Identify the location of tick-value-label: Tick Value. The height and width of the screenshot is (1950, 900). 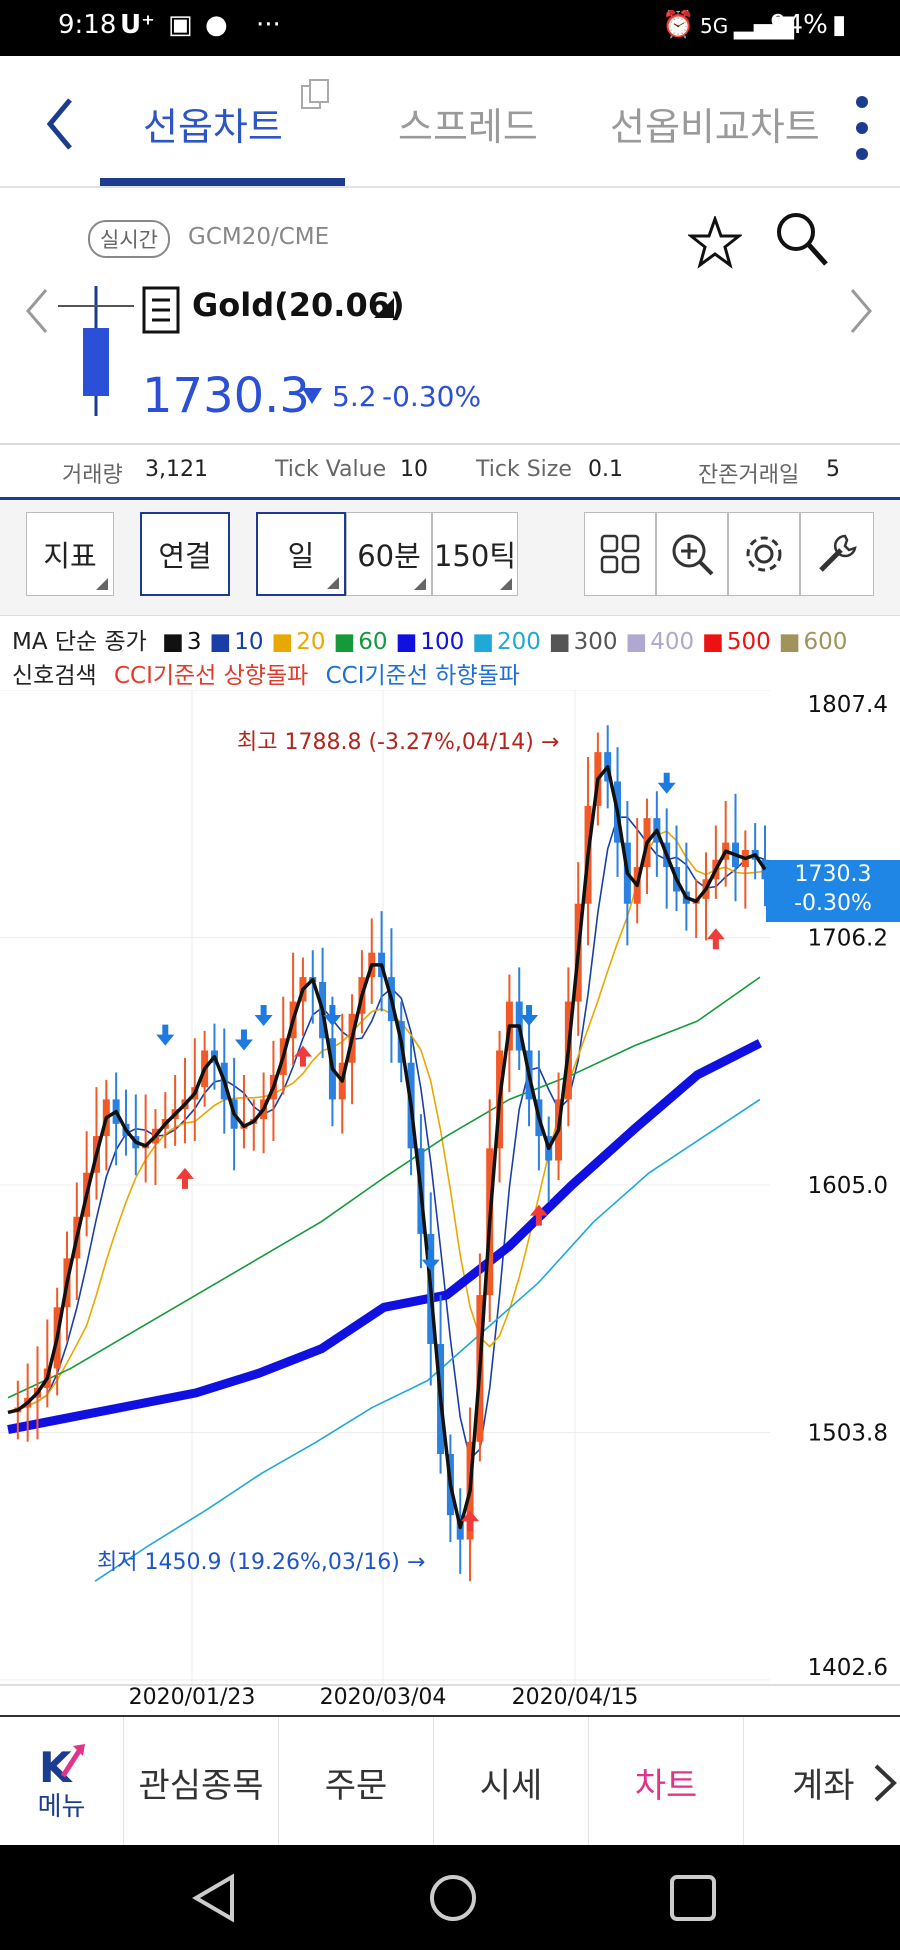
(331, 469).